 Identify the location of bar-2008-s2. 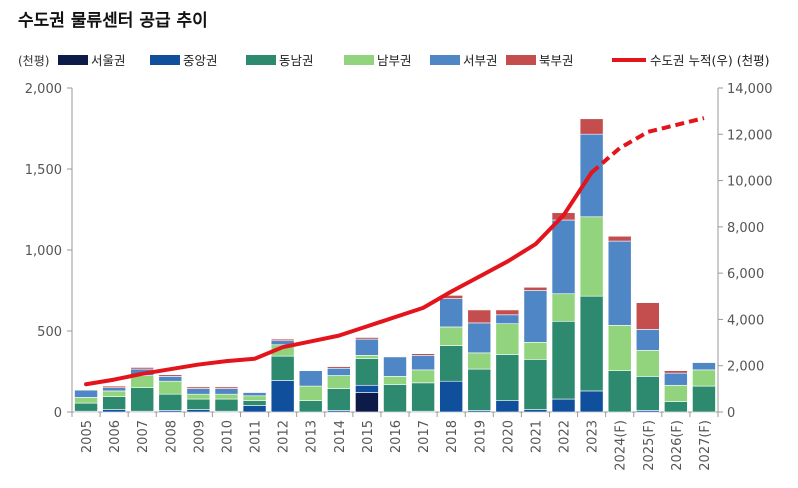
(170, 402).